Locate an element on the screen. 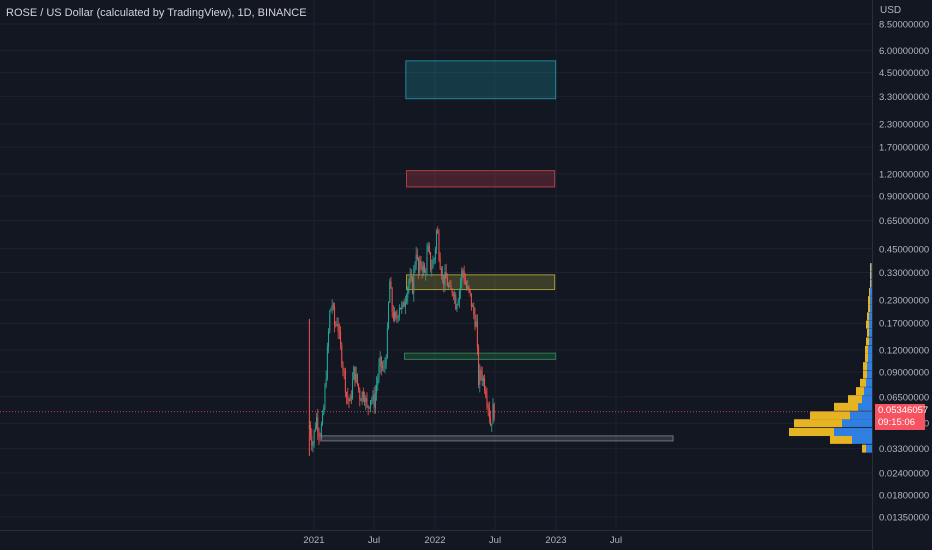 The image size is (932, 550). price-tick-label: 0.09000000 is located at coordinates (904, 372).